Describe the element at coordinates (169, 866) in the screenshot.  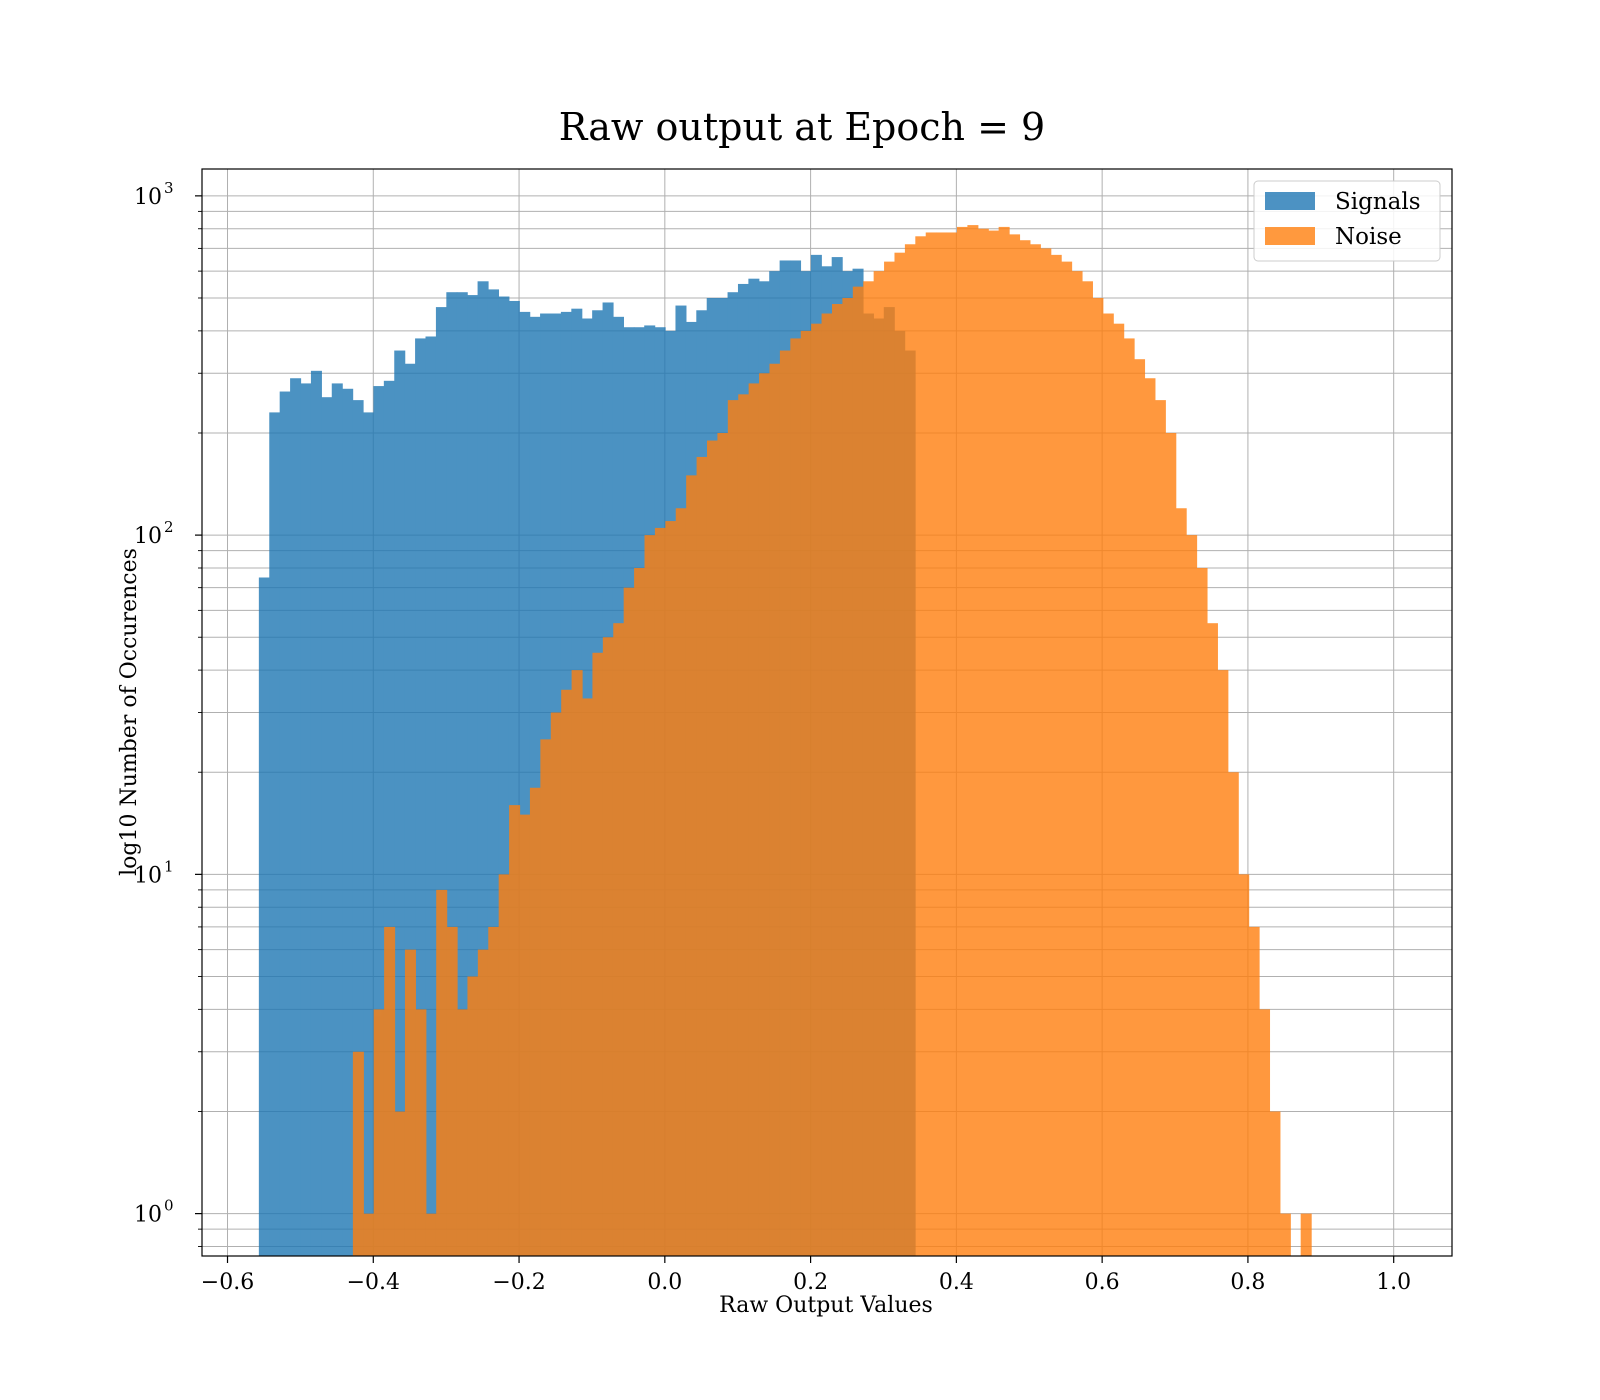
I see `y-tick-exponent: 1` at that location.